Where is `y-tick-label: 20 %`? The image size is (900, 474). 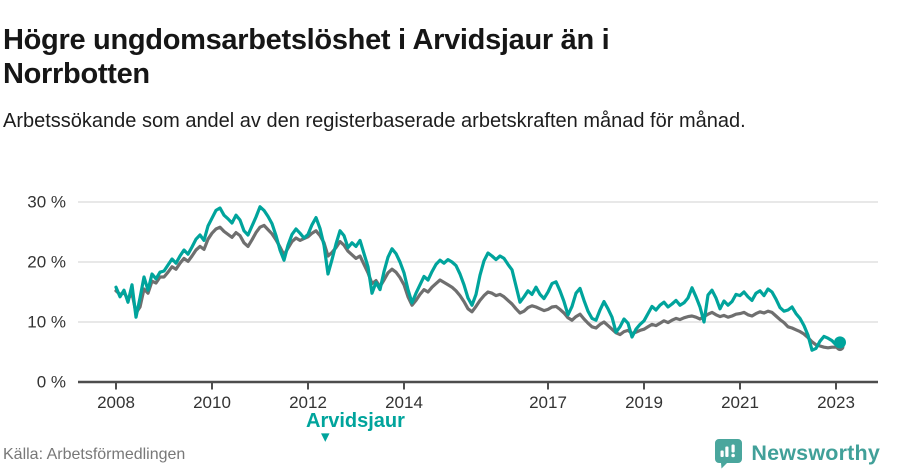
y-tick-label: 20 % is located at coordinates (46, 262).